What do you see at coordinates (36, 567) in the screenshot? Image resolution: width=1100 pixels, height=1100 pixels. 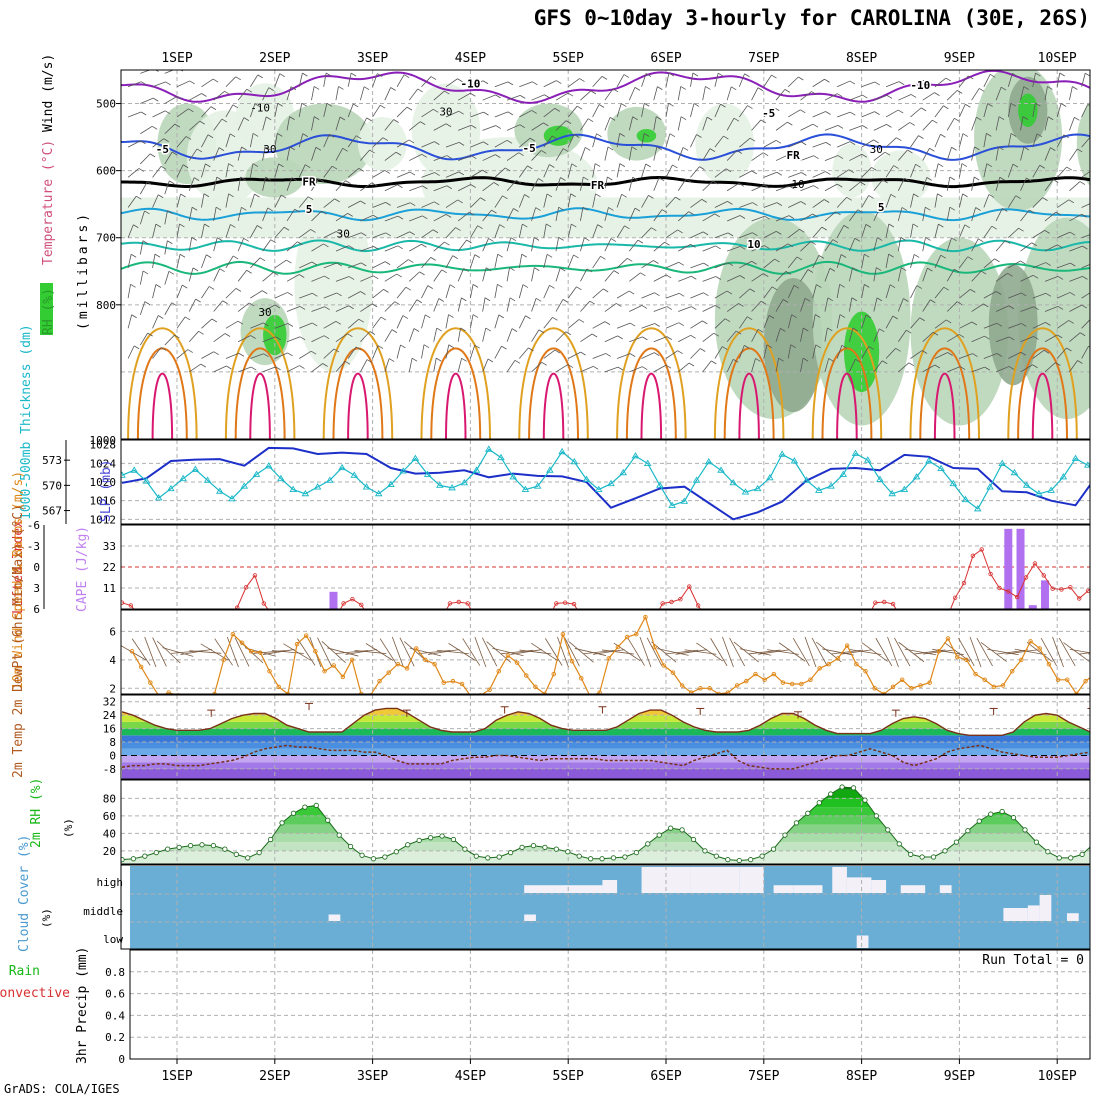 I see `li-ytick-0: 0` at bounding box center [36, 567].